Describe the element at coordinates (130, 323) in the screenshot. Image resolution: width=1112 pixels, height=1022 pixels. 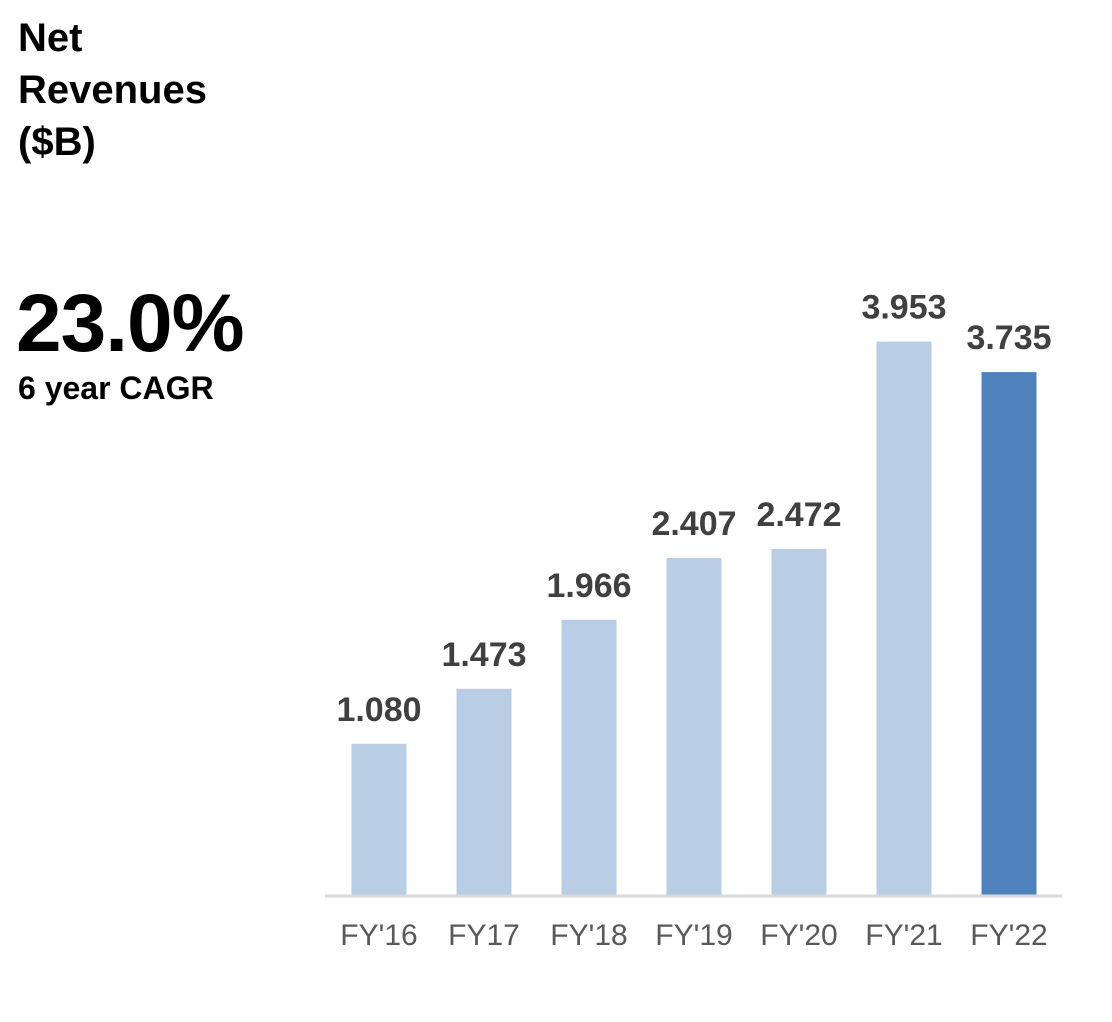
I see `cagr-value: 23.0%` at that location.